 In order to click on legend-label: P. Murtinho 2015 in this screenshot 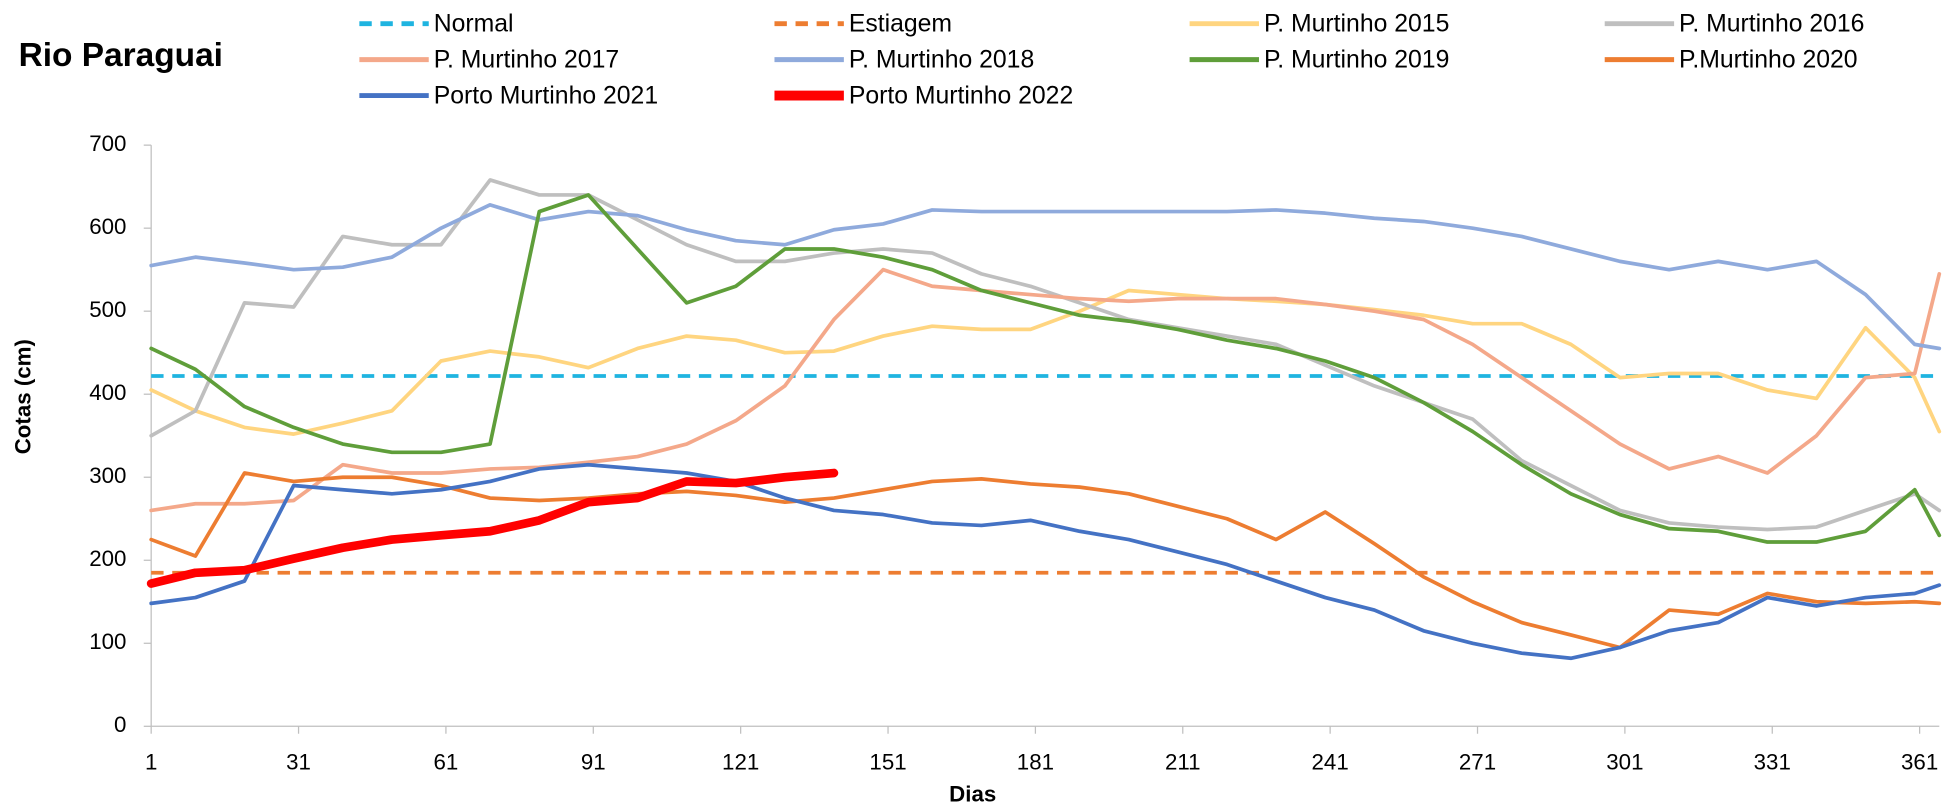, I will do `click(1356, 23)`.